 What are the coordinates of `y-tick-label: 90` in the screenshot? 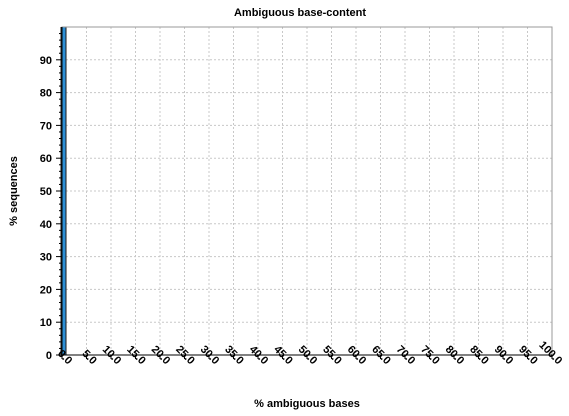 It's located at (46, 61).